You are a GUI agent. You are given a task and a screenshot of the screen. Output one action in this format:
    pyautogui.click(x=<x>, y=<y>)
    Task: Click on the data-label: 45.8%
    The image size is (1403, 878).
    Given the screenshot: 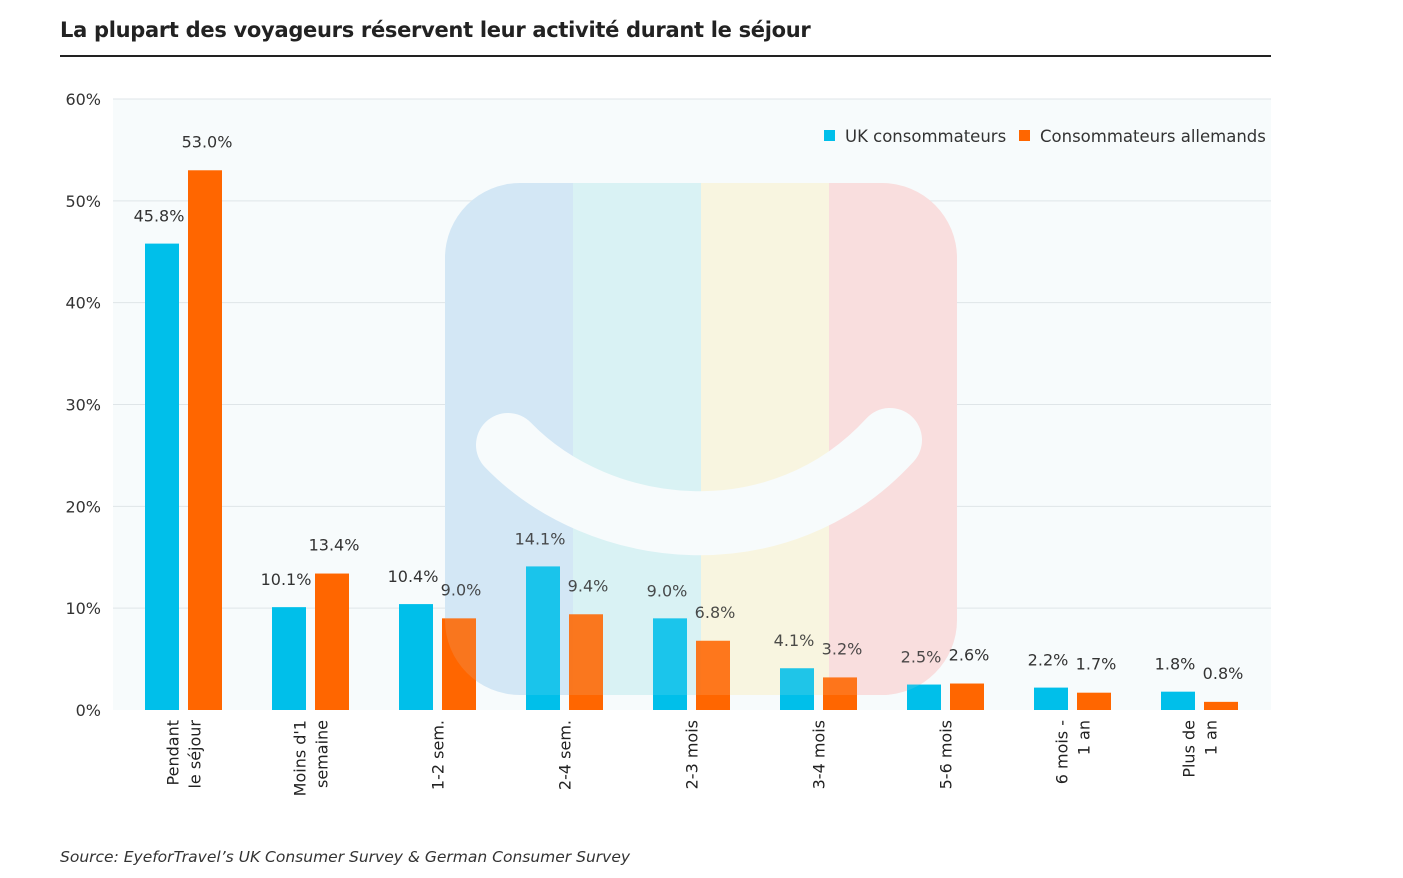 What is the action you would take?
    pyautogui.click(x=159, y=216)
    